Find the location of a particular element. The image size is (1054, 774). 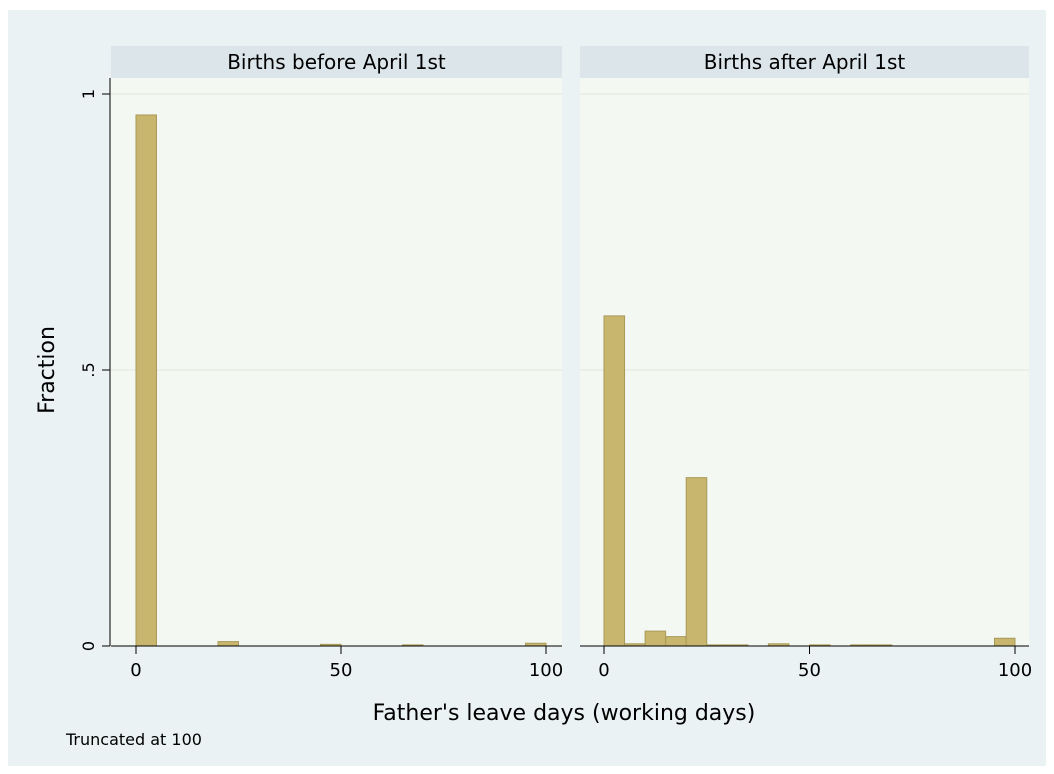

truncation-note: Truncated at 100 is located at coordinates (133, 739).